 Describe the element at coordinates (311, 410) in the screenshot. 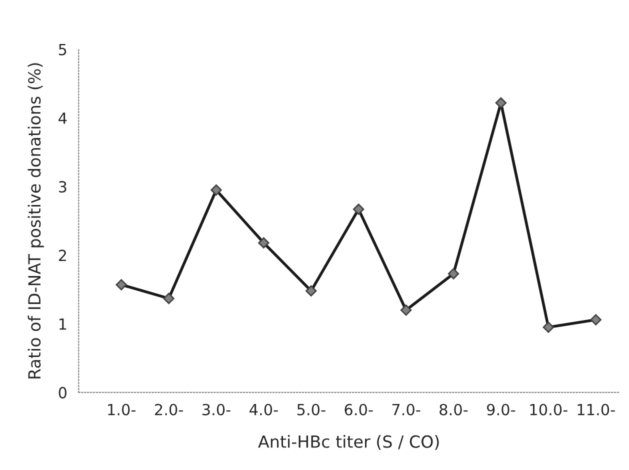

I see `x-tick-label: 5.0-` at that location.